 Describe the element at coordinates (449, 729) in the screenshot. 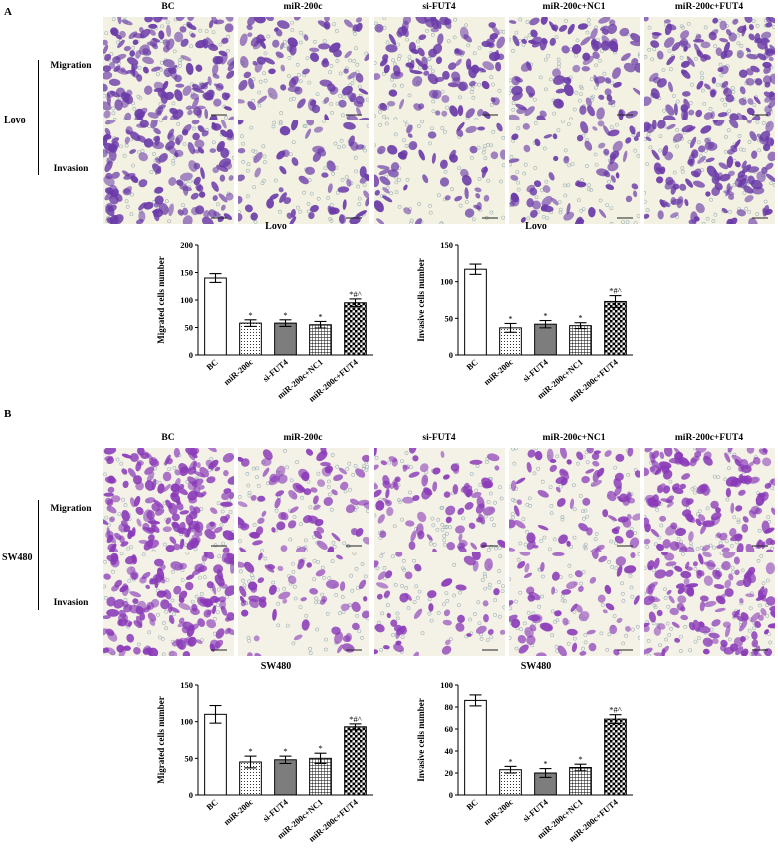

I see `y-tick-label: 60` at that location.